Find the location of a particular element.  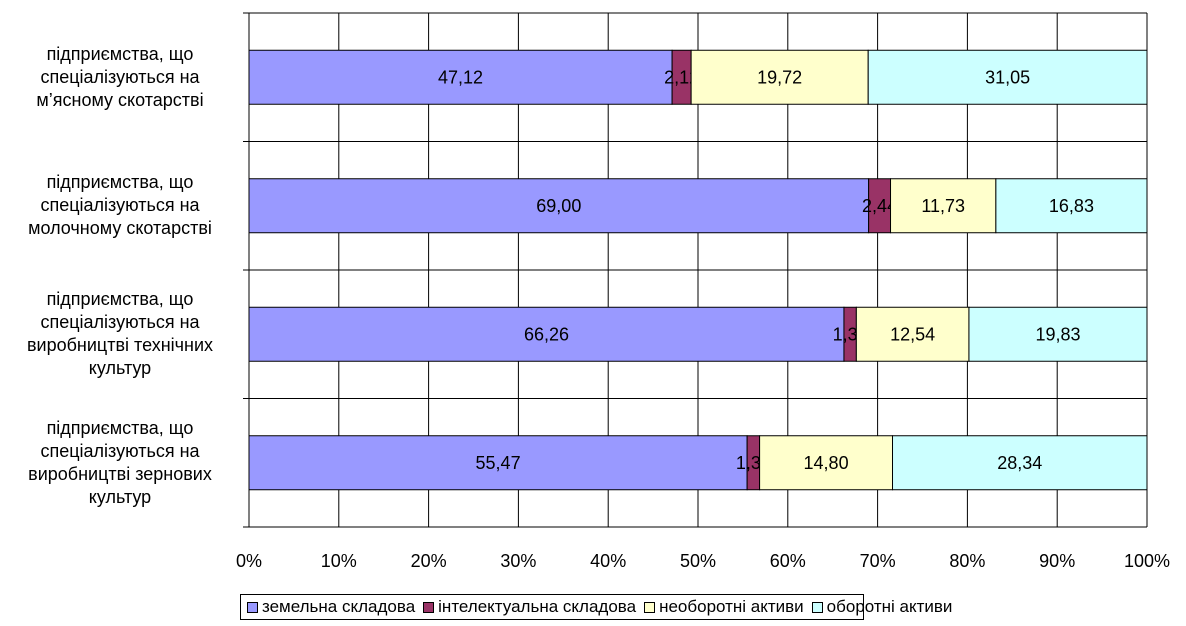

legend-item: інтелектуальна складова is located at coordinates (529, 607).